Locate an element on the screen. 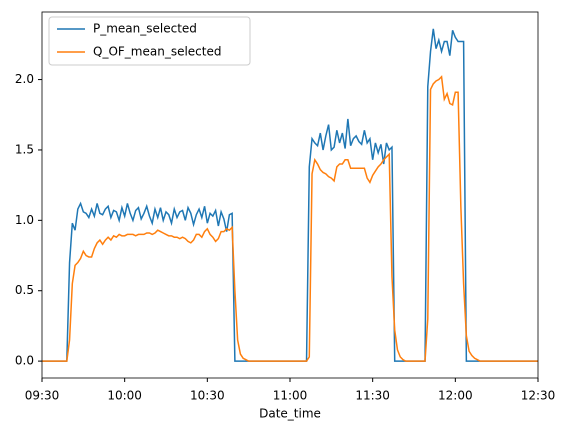 The image size is (567, 433). legend-label: P_mean_selected is located at coordinates (145, 29).